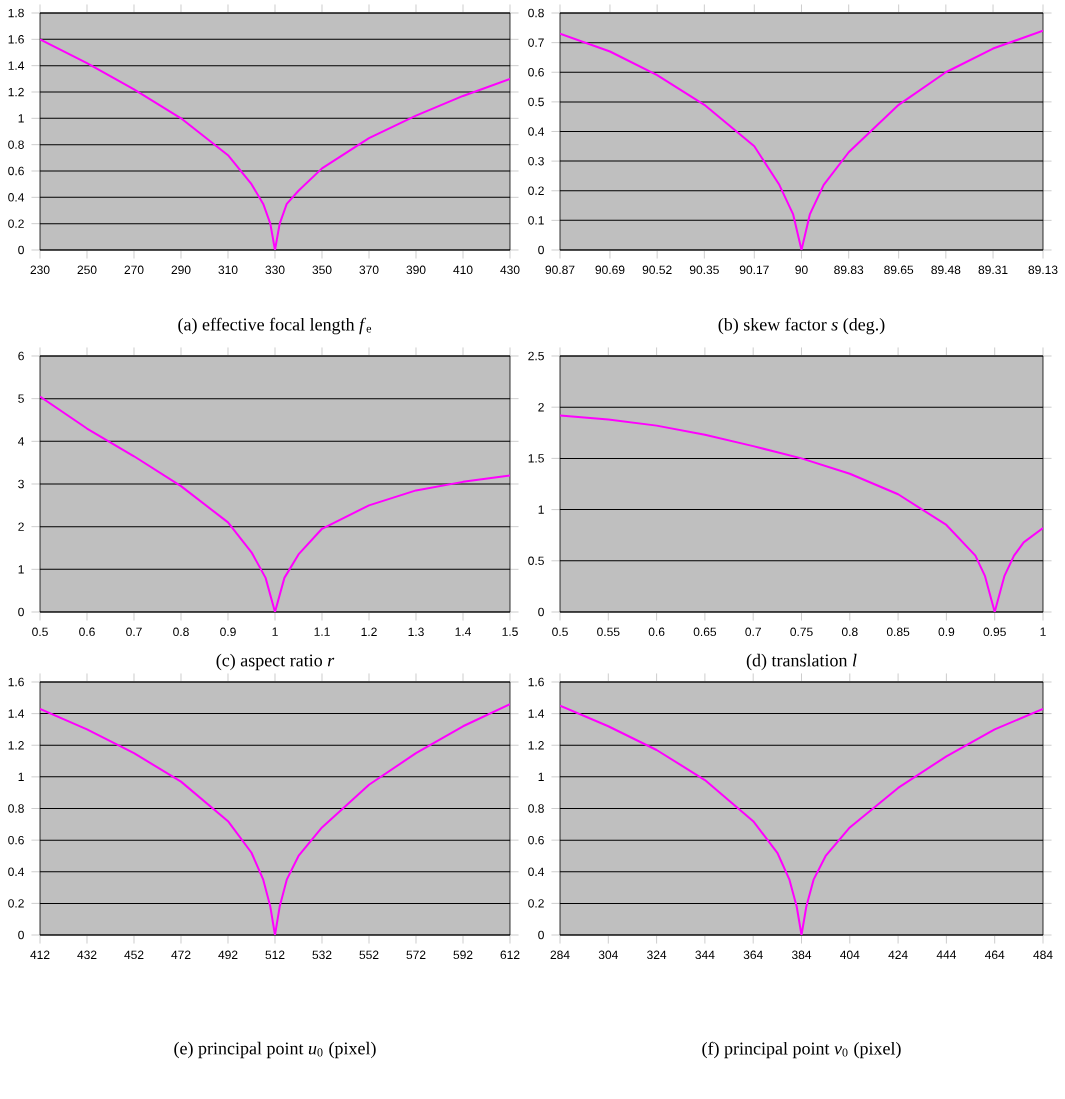 This screenshot has height=1099, width=1065. What do you see at coordinates (416, 955) in the screenshot?
I see `x-tick-label: 572` at bounding box center [416, 955].